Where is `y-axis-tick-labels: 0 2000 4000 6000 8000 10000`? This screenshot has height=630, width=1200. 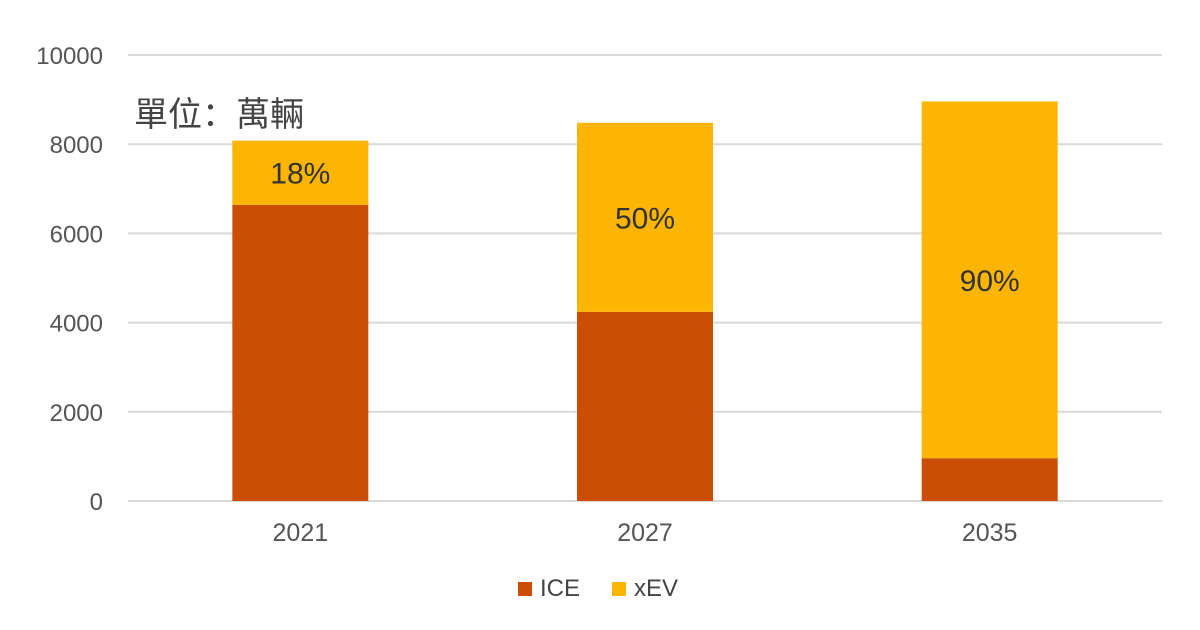 y-axis-tick-labels: 0 2000 4000 6000 8000 10000 is located at coordinates (69, 279).